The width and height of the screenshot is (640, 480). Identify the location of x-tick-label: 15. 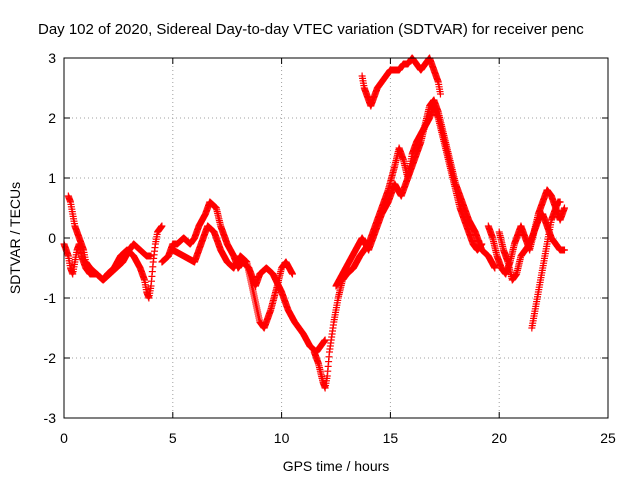
(391, 438).